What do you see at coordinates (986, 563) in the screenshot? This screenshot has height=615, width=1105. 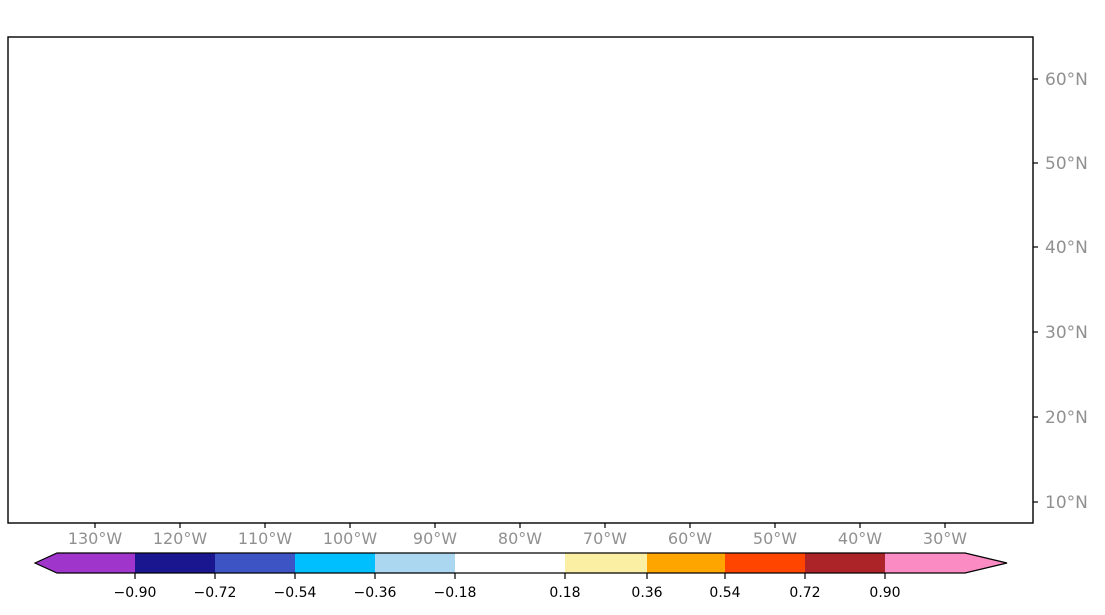 I see `colorbar-right-arrow` at bounding box center [986, 563].